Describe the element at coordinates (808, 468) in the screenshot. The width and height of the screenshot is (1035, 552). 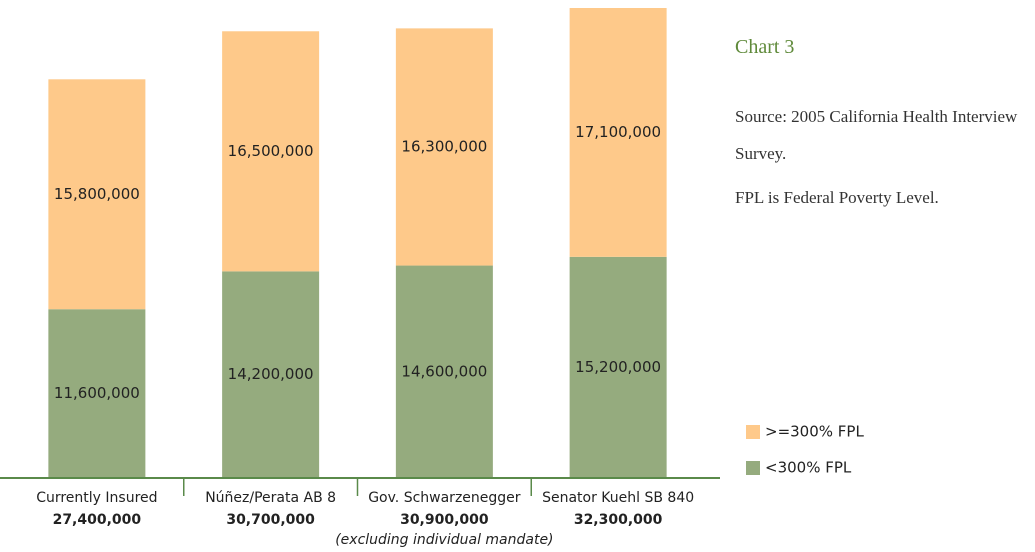
I see `legend-label: <300% FPL` at that location.